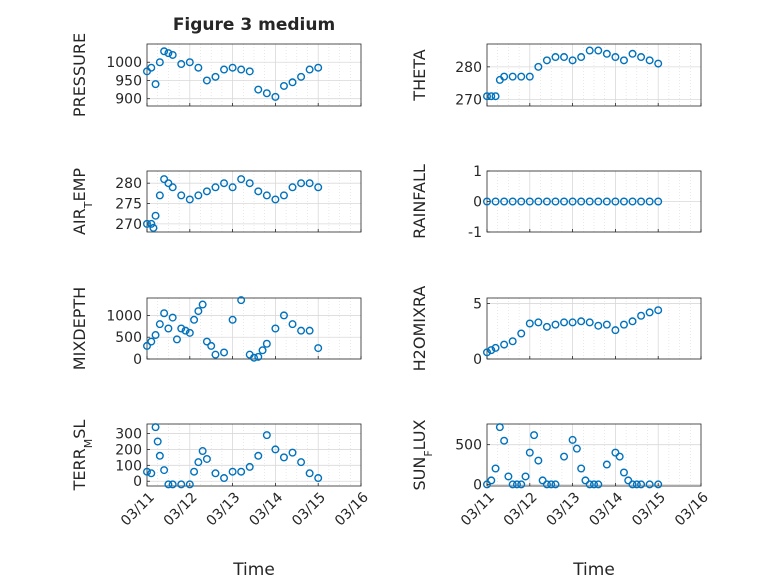 This screenshot has width=778, height=583. What do you see at coordinates (253, 570) in the screenshot?
I see `x-axis-label-left: Time` at bounding box center [253, 570].